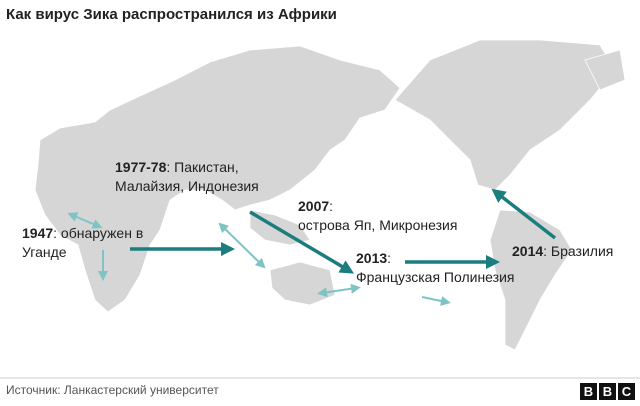 The image size is (640, 406). I want to click on label-year: 1947, so click(37, 233).